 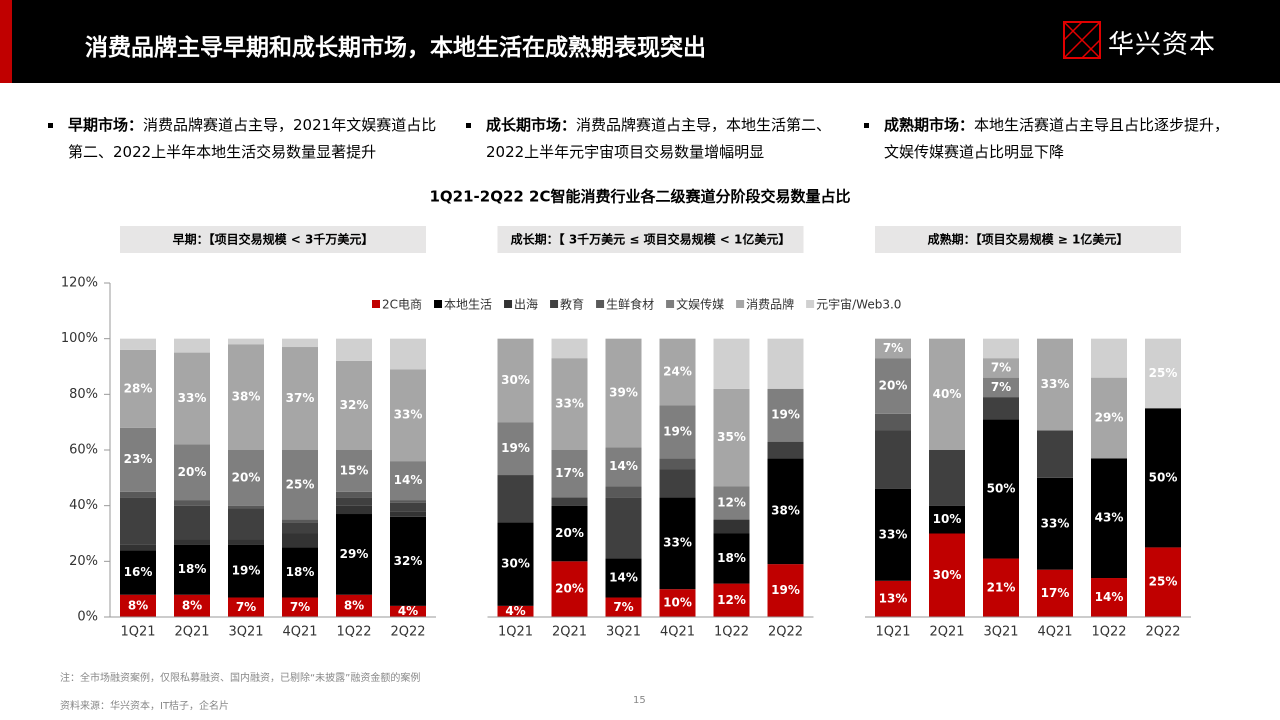 I want to click on data-label: 15%, so click(x=354, y=470).